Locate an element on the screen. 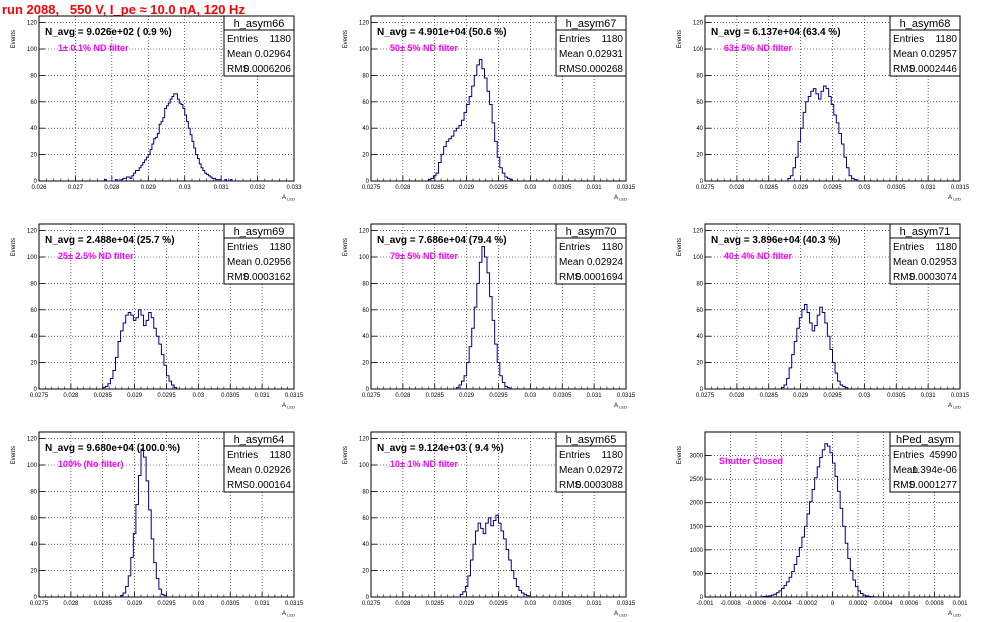  x-tick-label: 0.0008 is located at coordinates (934, 604).